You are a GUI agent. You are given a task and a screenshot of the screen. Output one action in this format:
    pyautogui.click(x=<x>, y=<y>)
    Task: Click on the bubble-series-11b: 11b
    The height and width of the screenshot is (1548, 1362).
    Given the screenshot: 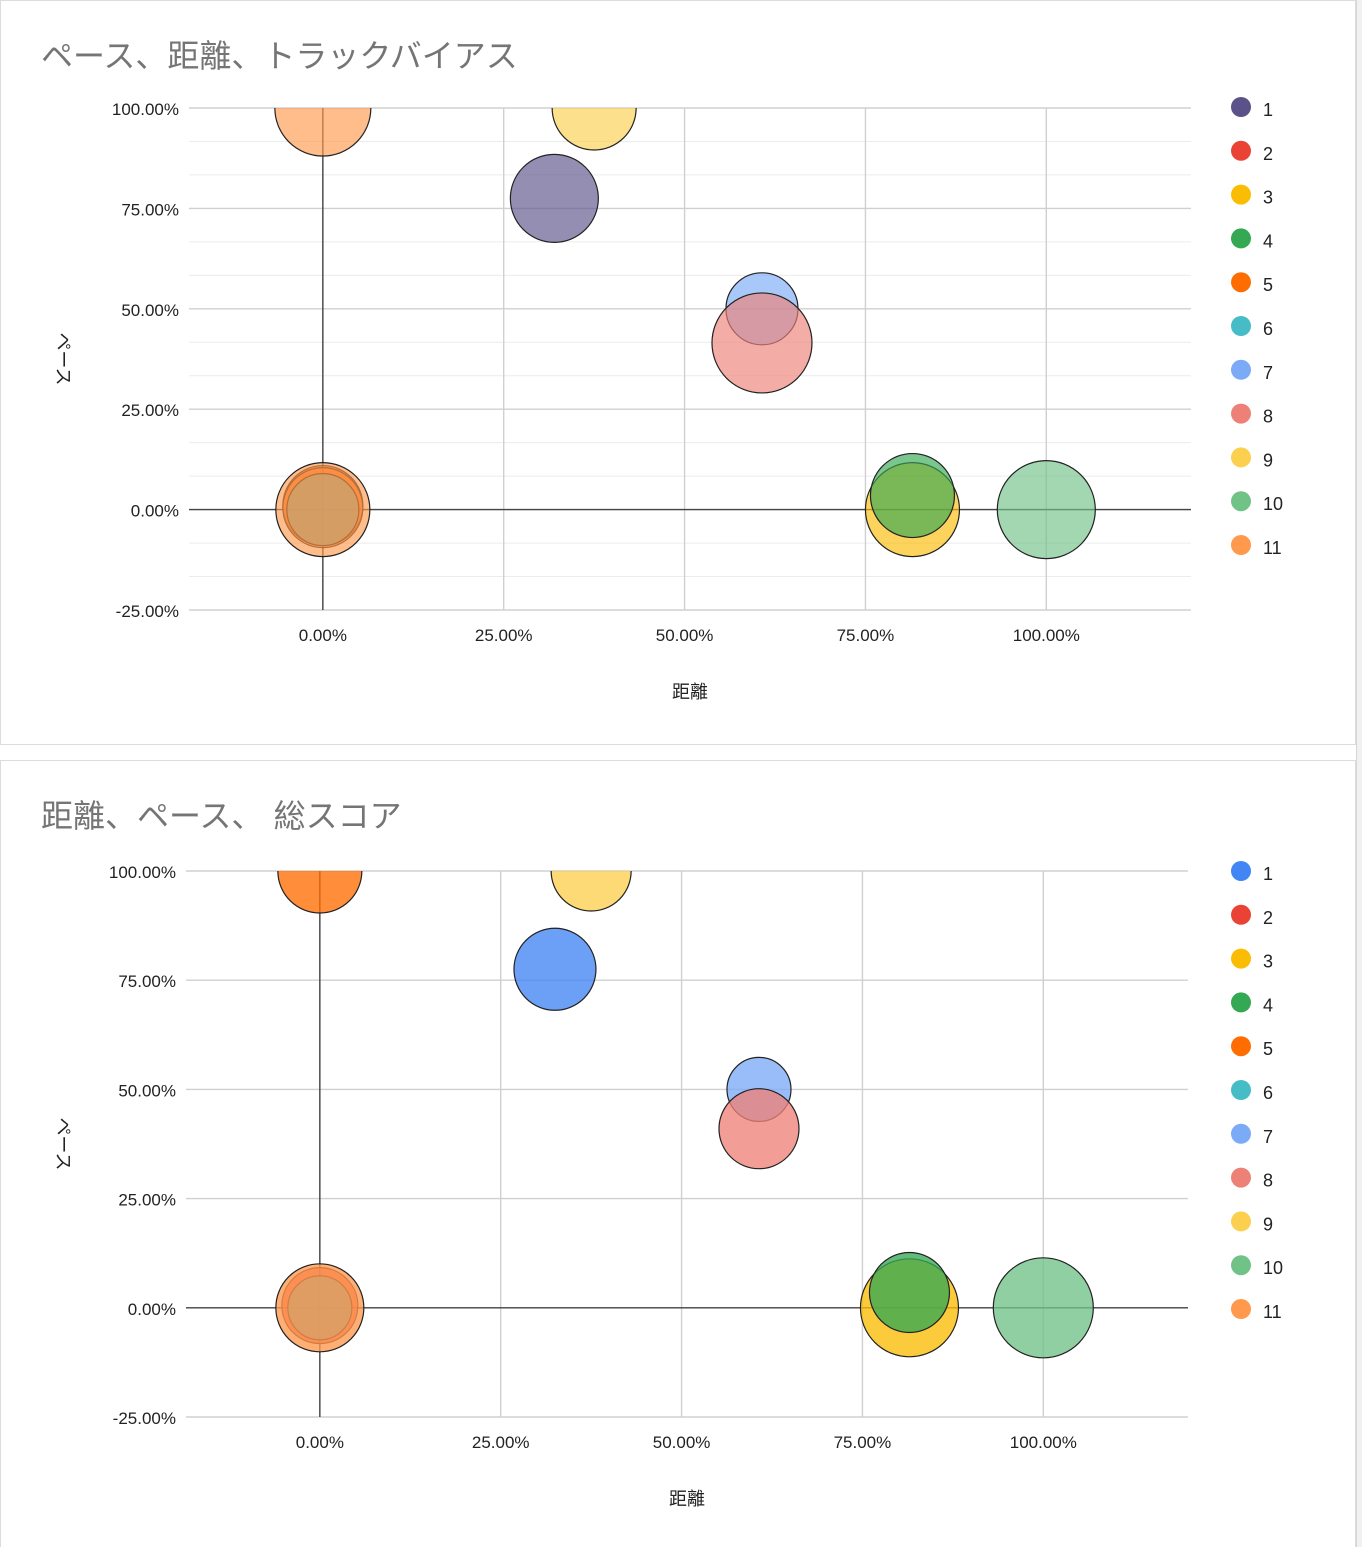 What is the action you would take?
    pyautogui.click(x=323, y=510)
    